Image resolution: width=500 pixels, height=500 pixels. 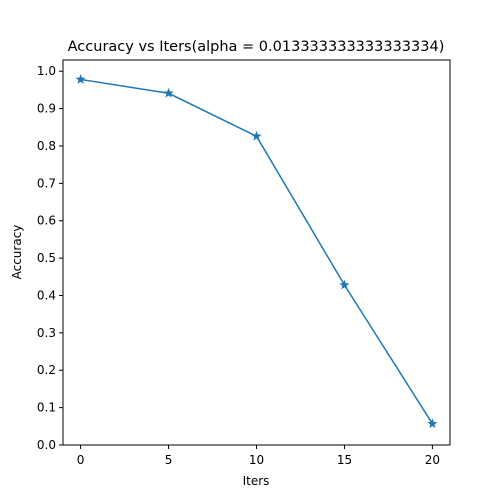 What do you see at coordinates (256, 481) in the screenshot?
I see `x-axis-label: Iters` at bounding box center [256, 481].